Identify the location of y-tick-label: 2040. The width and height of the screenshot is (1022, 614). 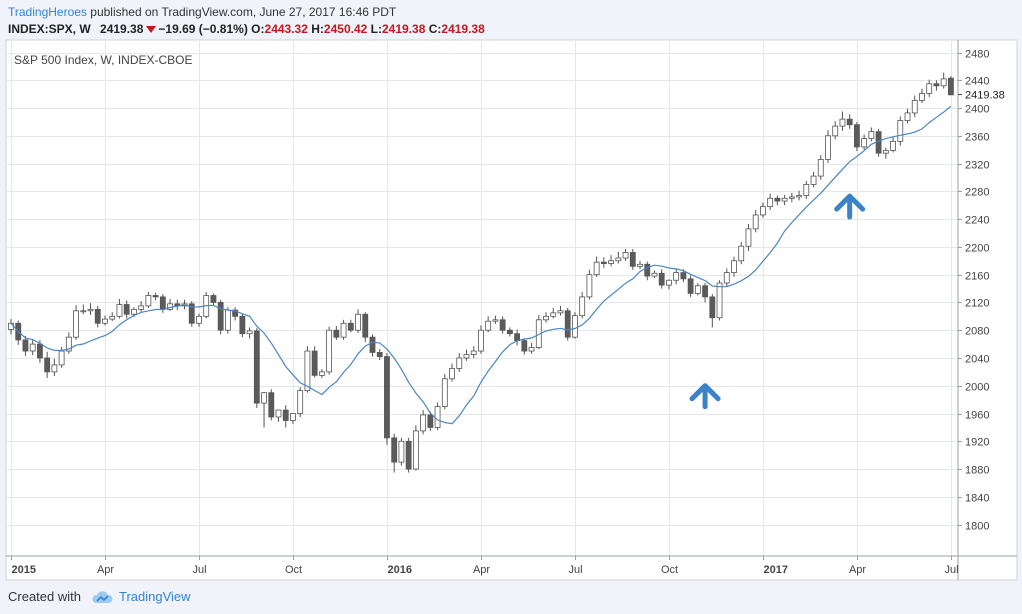
(977, 360).